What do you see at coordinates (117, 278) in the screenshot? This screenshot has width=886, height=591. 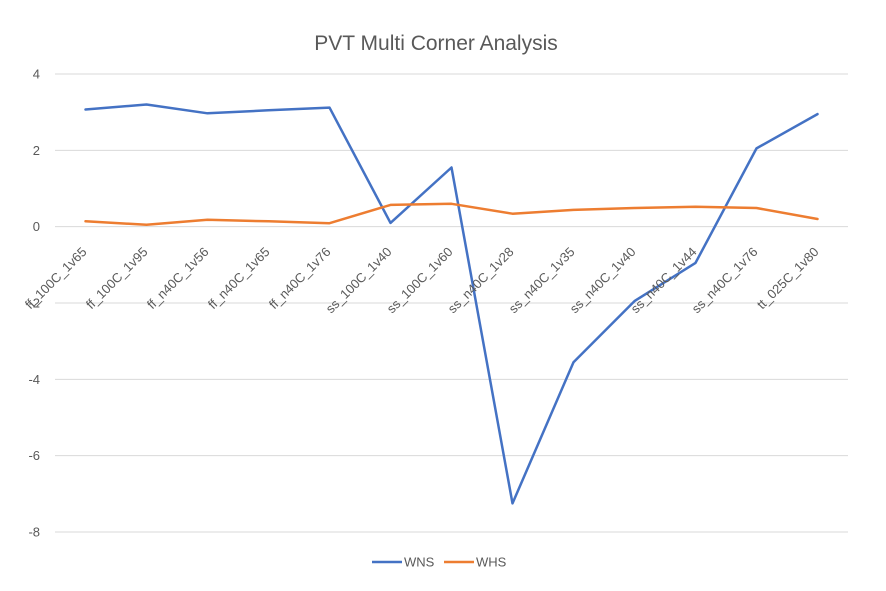 I see `x-tick-label: ff_100C_1v95` at bounding box center [117, 278].